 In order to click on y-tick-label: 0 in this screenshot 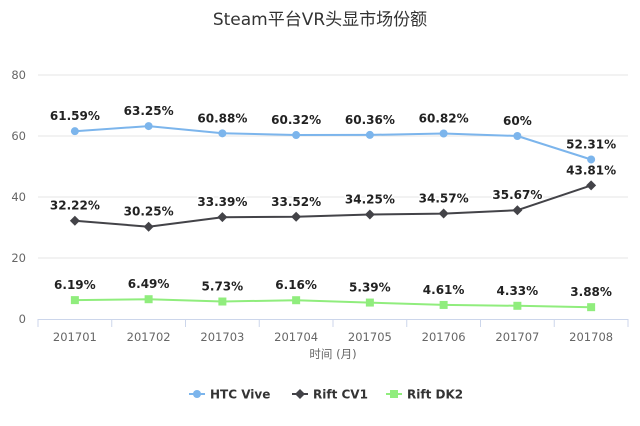, I will do `click(22, 319)`.